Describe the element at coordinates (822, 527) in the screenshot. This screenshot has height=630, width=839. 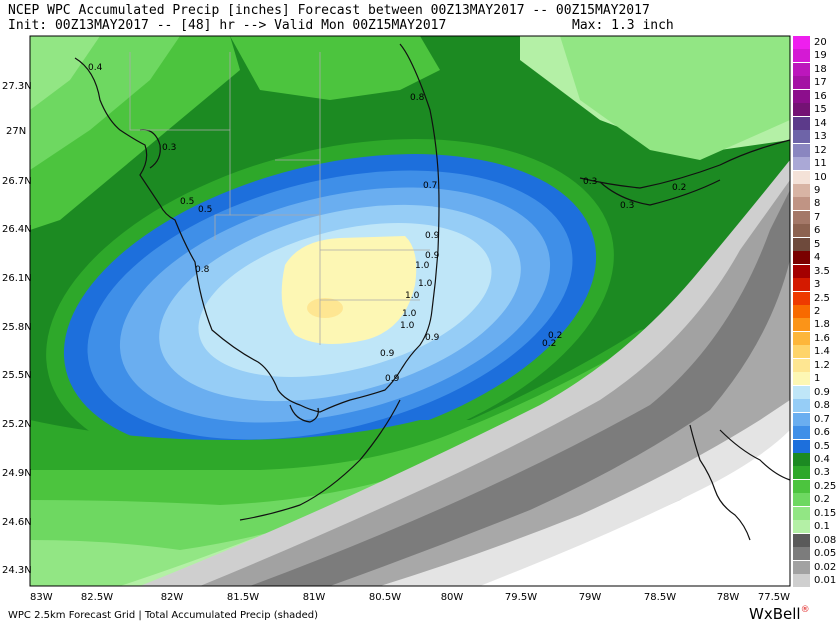
I see `legend-label: 0.1` at that location.